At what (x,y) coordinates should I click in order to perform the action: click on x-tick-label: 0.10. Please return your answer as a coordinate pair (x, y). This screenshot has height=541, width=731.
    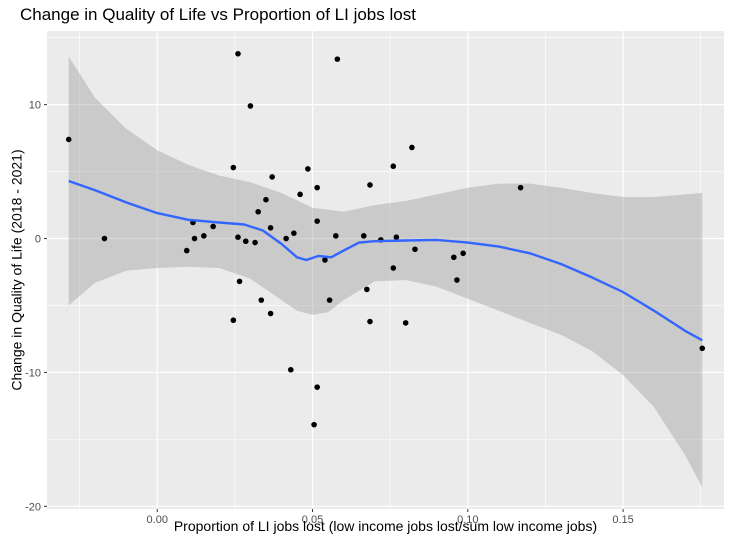
    Looking at the image, I should click on (467, 520).